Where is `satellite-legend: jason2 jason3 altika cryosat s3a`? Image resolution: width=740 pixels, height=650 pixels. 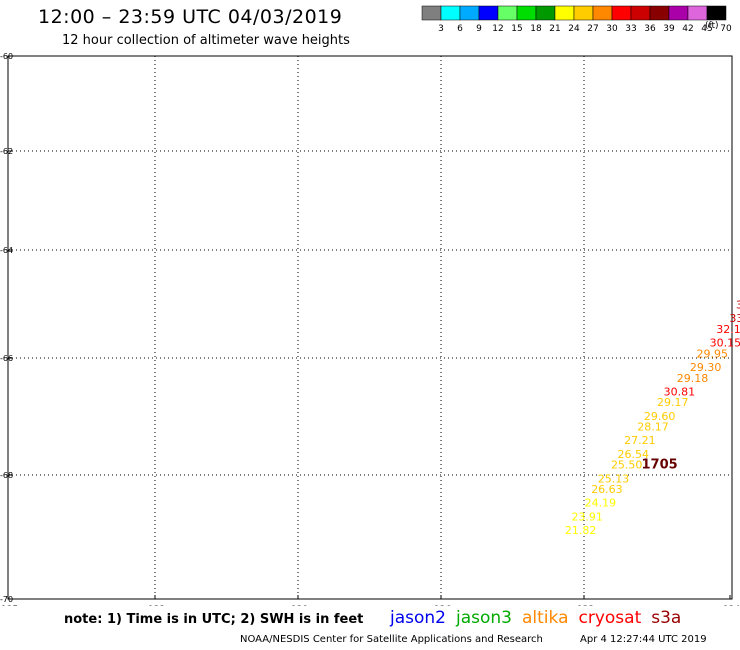
satellite-legend: jason2 jason3 altika cryosat s3a is located at coordinates (540, 618).